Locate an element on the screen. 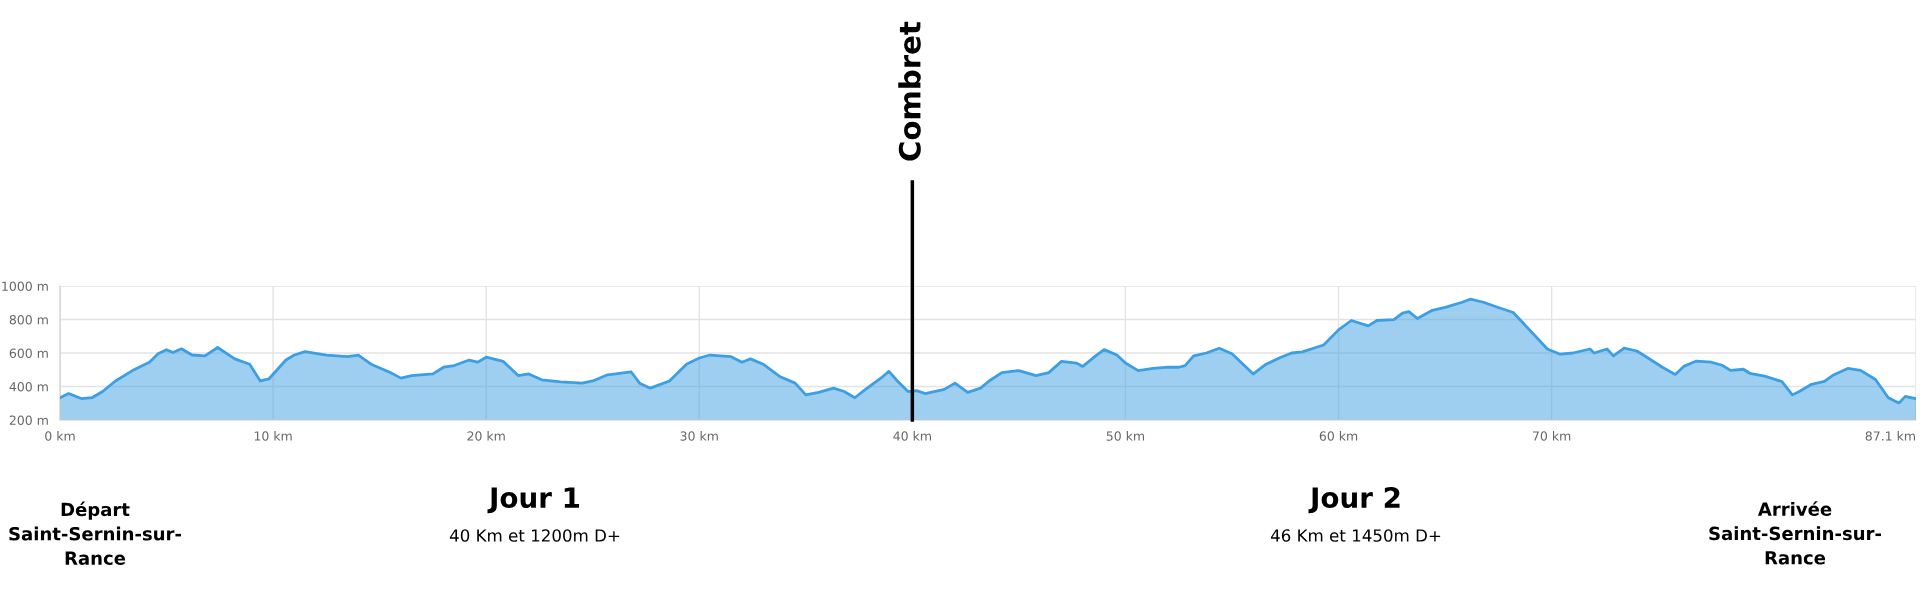 Image resolution: width=1920 pixels, height=601 pixels. x-tick-label: 70 km is located at coordinates (1552, 436).